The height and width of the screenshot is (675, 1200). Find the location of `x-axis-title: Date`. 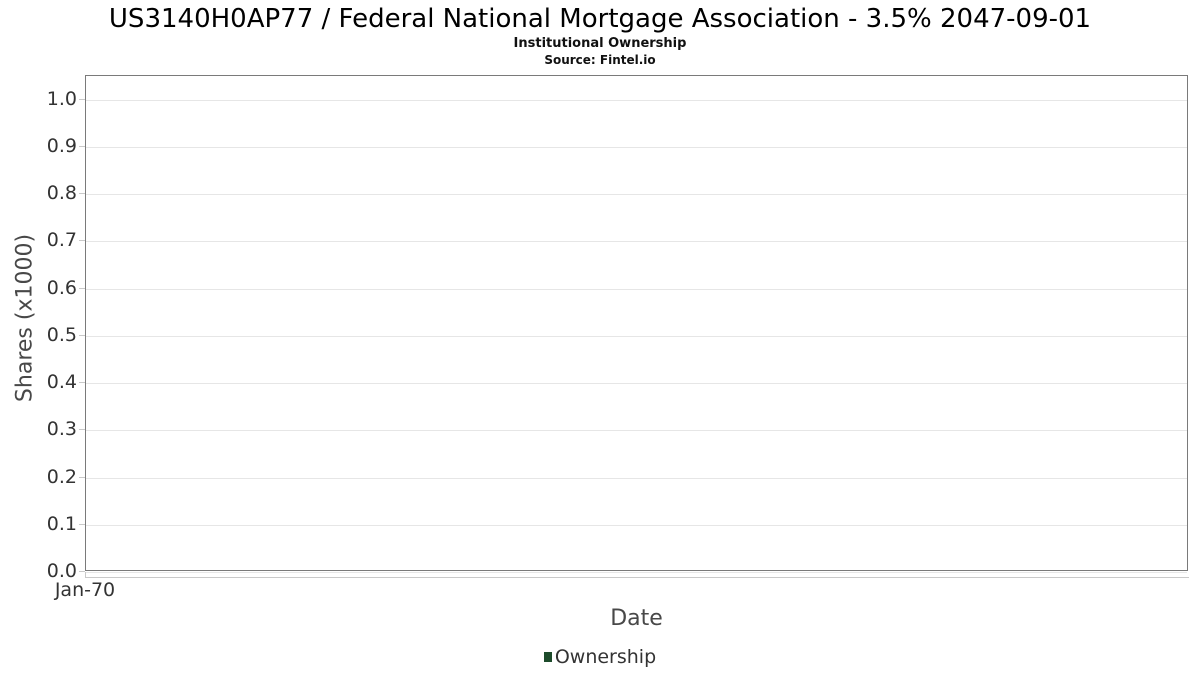

x-axis-title: Date is located at coordinates (636, 618).